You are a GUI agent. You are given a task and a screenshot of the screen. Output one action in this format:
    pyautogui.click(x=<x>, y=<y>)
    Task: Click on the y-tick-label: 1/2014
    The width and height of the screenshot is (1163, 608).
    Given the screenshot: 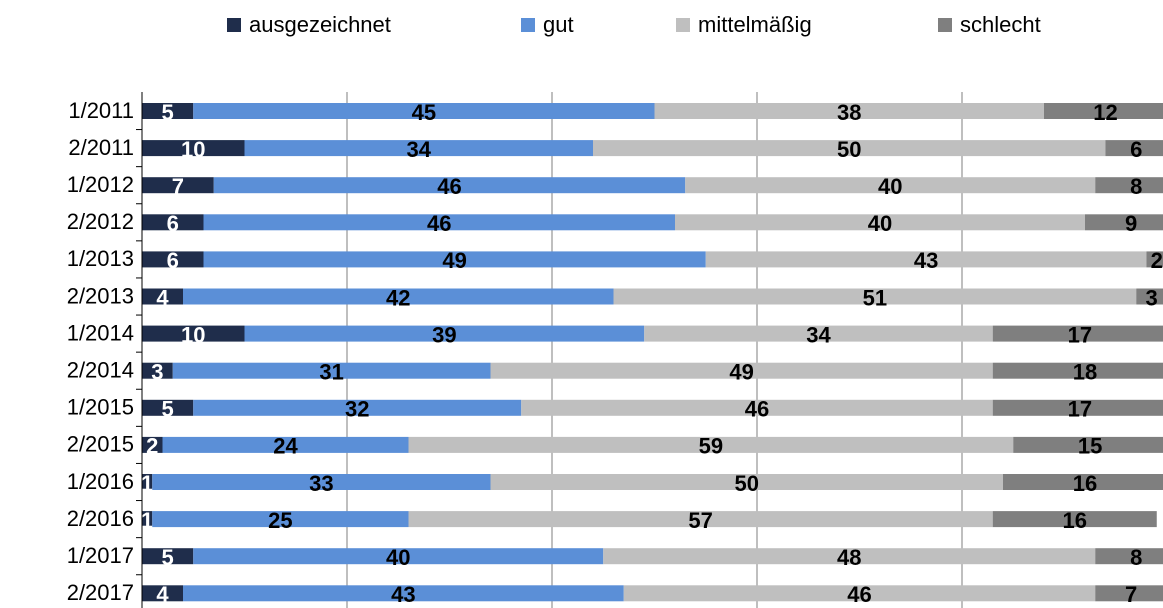 What is the action you would take?
    pyautogui.click(x=100, y=332)
    